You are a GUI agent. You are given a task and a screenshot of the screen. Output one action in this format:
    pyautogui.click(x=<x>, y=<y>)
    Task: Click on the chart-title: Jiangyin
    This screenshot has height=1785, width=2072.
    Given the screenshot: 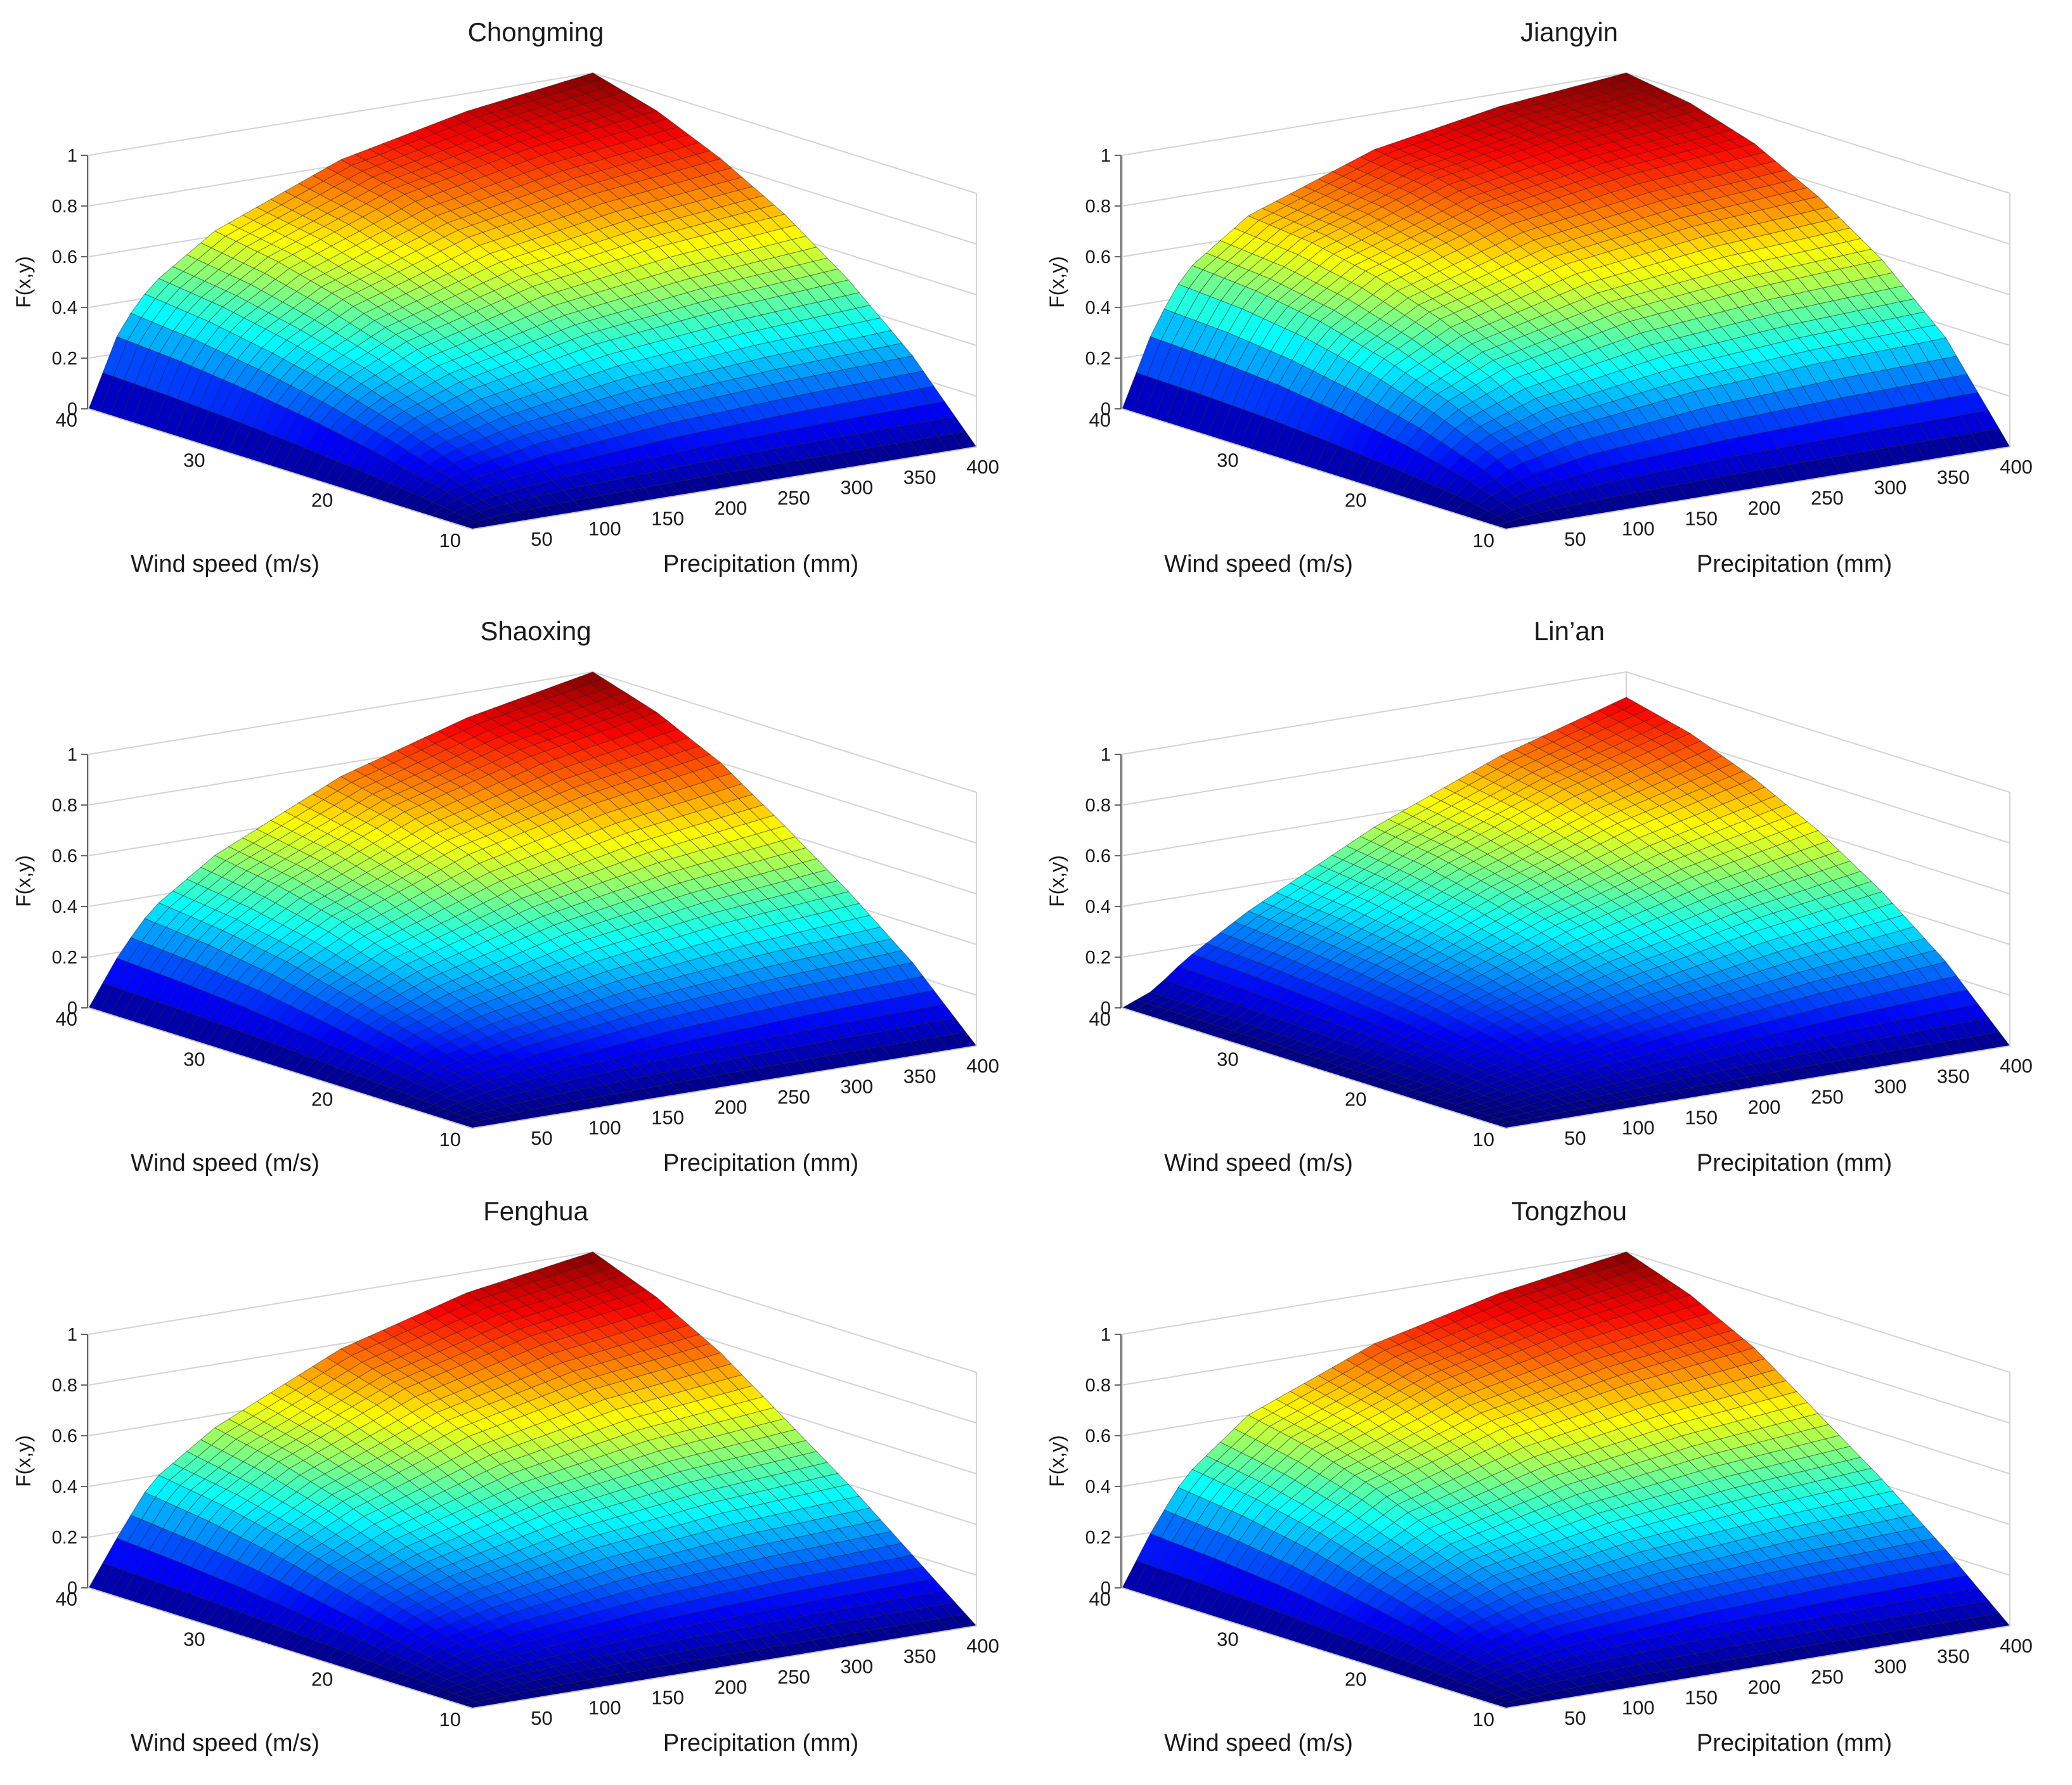 What is the action you would take?
    pyautogui.click(x=1569, y=32)
    